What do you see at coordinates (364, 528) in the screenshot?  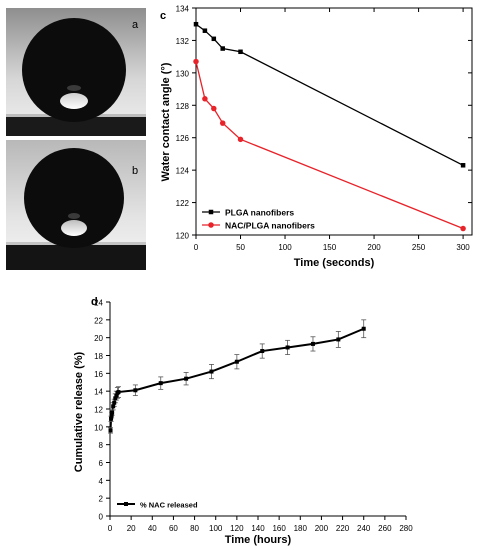 I see `x-tick-label: 240` at bounding box center [364, 528].